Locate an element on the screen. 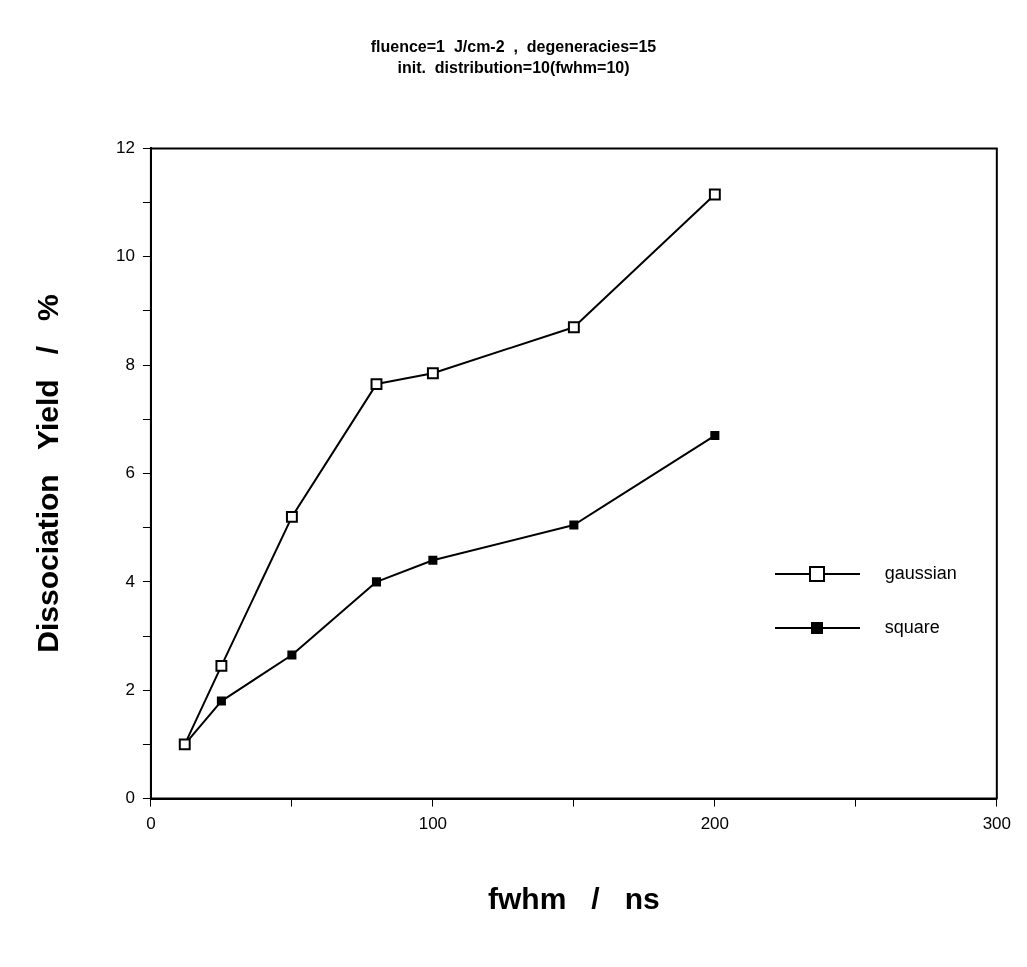 This screenshot has width=1027, height=967. x-tick-label: 0 is located at coordinates (151, 824).